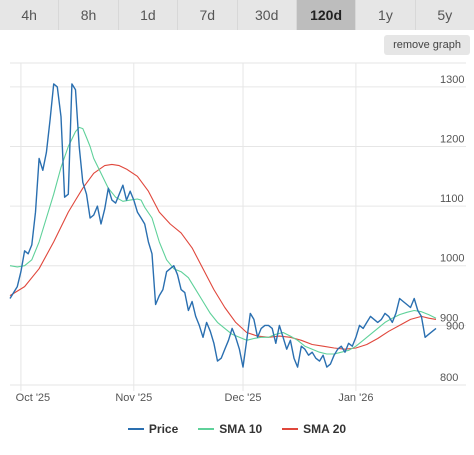  I want to click on legend-item-sma-20: SMA 20, so click(314, 429).